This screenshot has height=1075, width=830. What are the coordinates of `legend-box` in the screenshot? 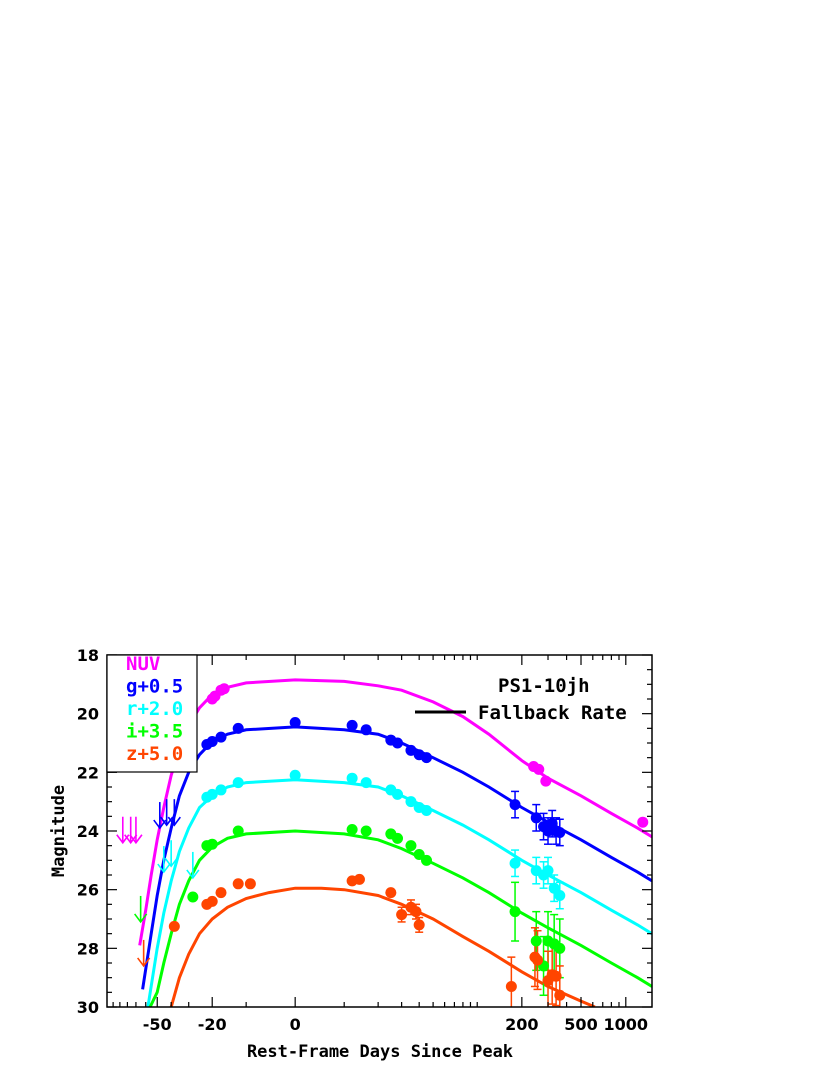 It's located at (152, 713).